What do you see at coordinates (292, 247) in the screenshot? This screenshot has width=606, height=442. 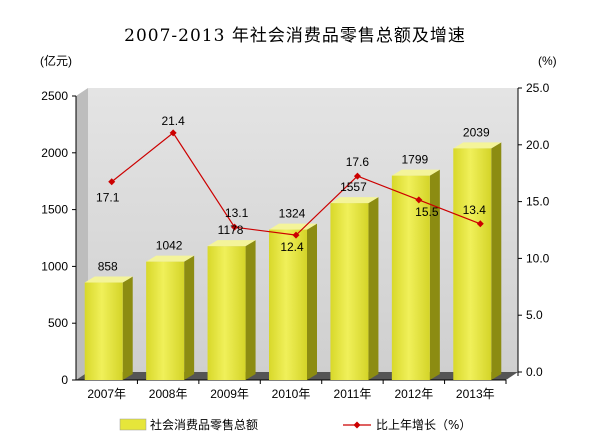 I see `growth-value-label: 12.4` at bounding box center [292, 247].